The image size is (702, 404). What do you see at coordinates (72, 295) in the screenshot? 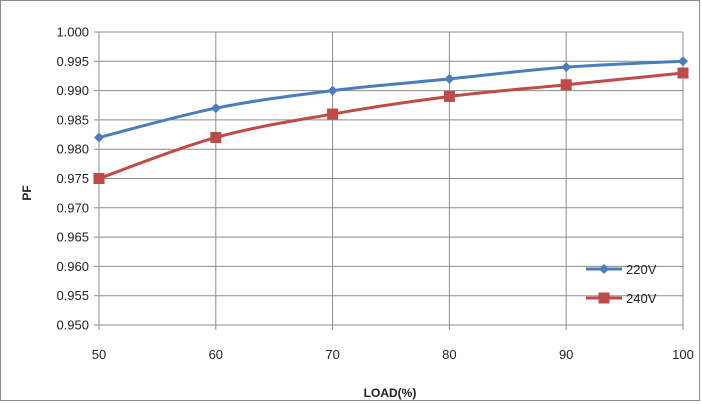
I see `y-tick-label: 0.955` at bounding box center [72, 295].